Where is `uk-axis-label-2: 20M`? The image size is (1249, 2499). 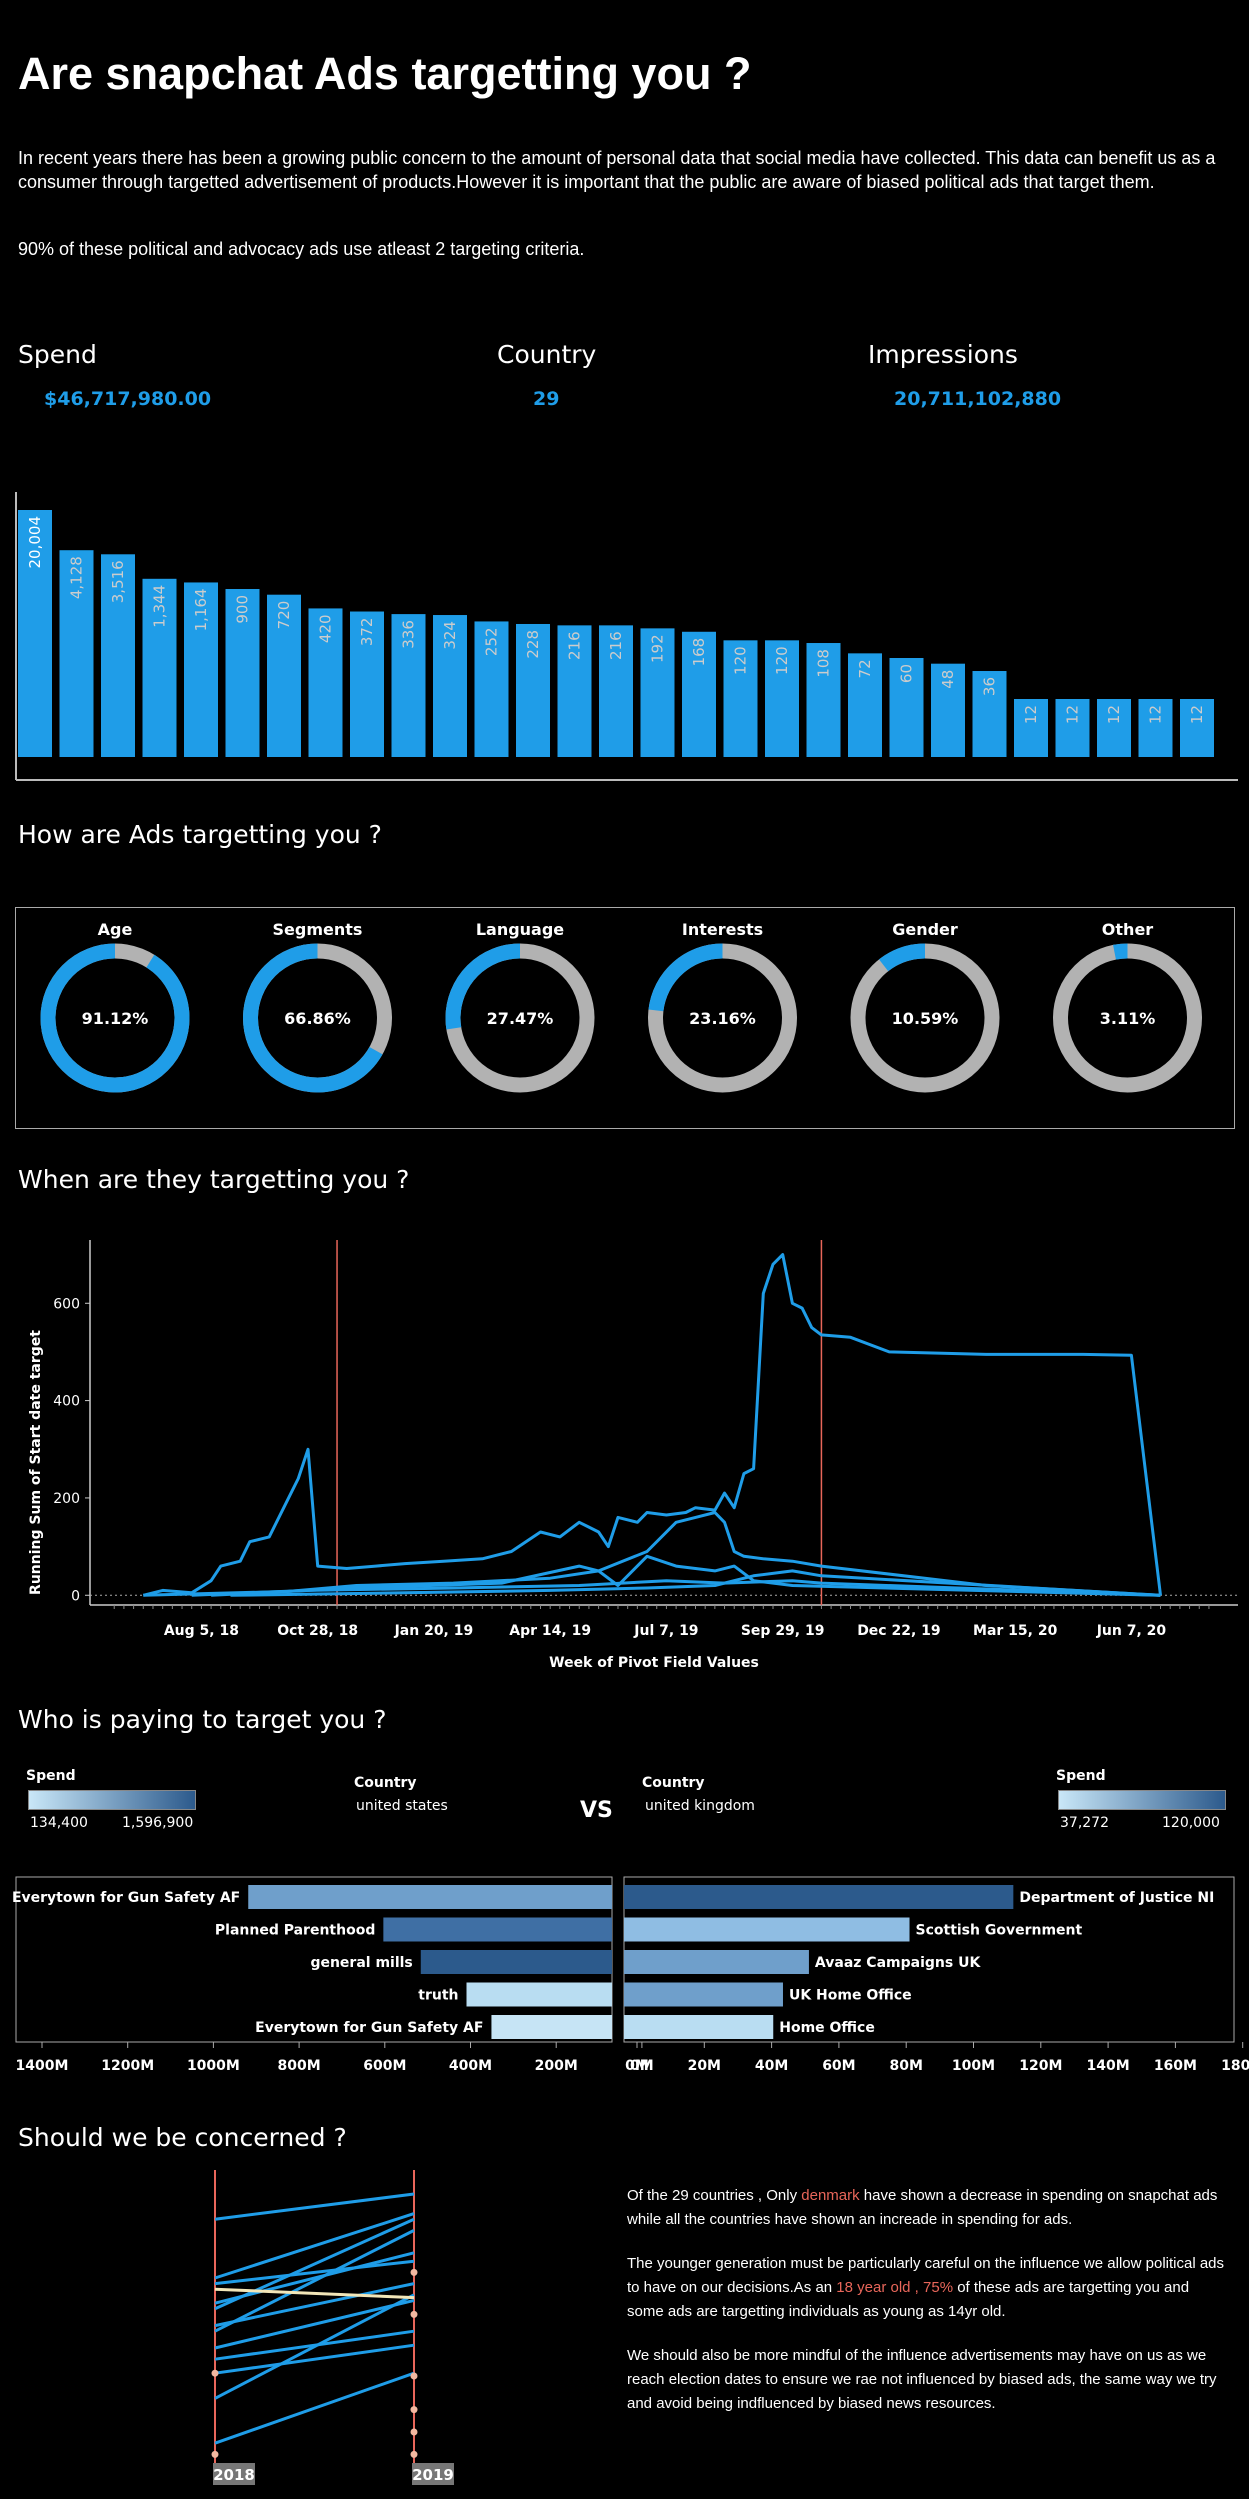 uk-axis-label-2: 20M is located at coordinates (704, 2066).